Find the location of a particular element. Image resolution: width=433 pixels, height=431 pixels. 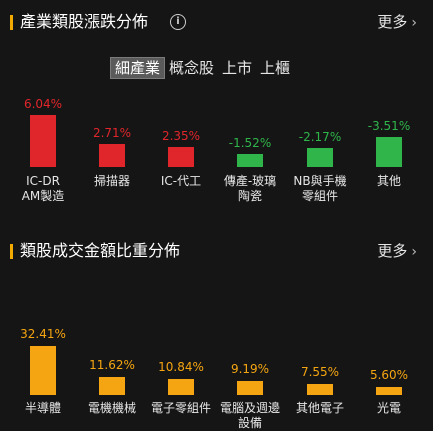

bar-category-label: 半導體 is located at coordinates (42, 408).